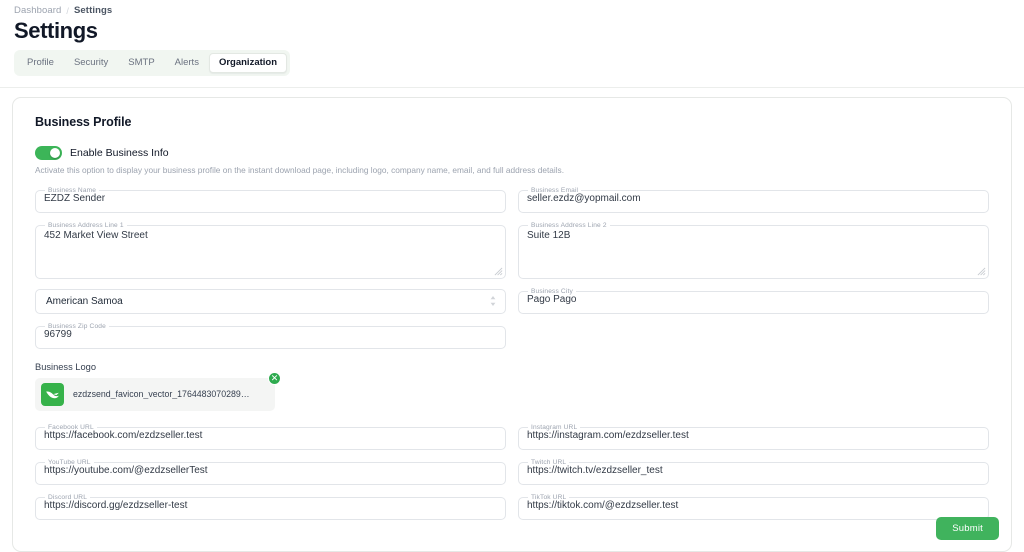 The width and height of the screenshot is (1024, 552). What do you see at coordinates (517, 152) in the screenshot?
I see `enable-business-info-row: Enable Business Info` at bounding box center [517, 152].